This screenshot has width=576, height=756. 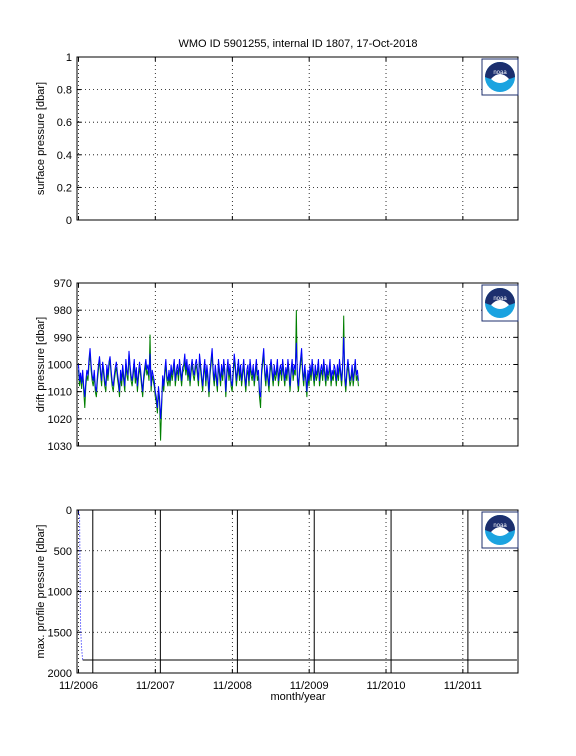 What do you see at coordinates (63, 552) in the screenshot?
I see `y-tick-label: 500` at bounding box center [63, 552].